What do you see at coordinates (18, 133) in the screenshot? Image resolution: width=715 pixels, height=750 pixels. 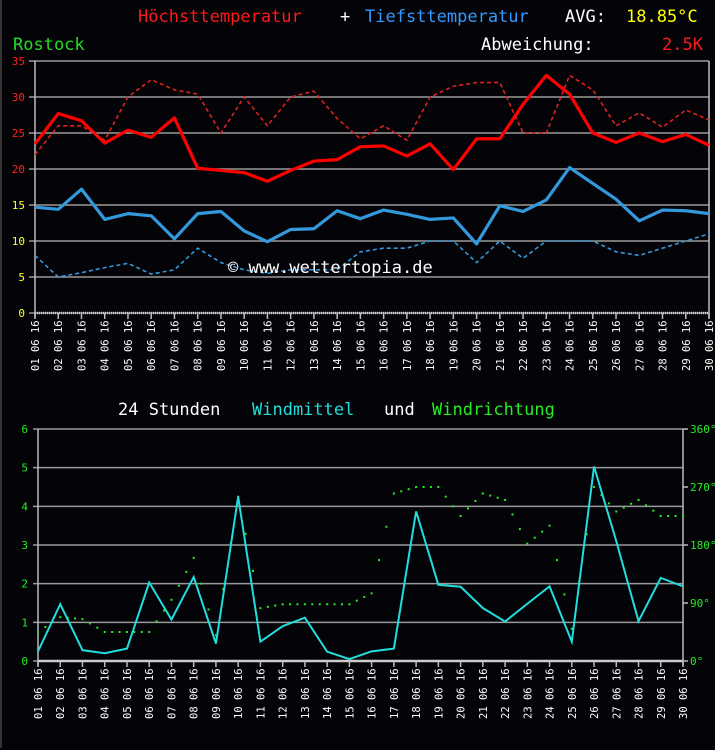 I see `y-tick-label: 25` at bounding box center [18, 133].